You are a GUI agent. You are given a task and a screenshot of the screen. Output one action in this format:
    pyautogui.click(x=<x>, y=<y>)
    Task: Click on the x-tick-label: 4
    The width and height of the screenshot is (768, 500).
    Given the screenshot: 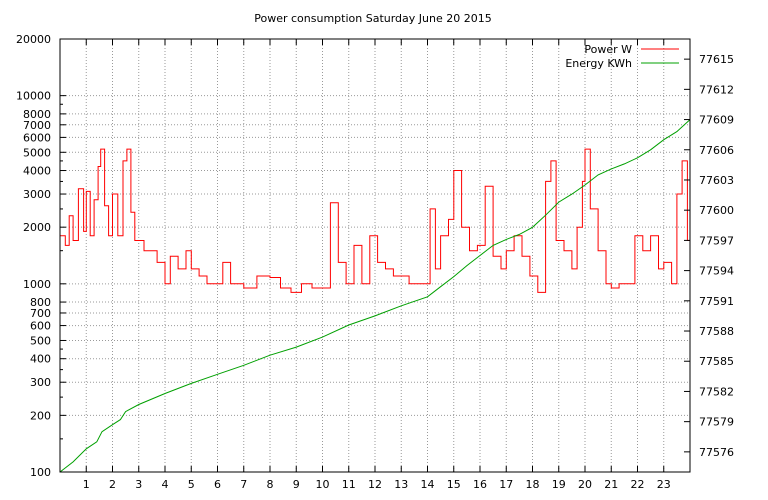 What is the action you would take?
    pyautogui.click(x=165, y=484)
    